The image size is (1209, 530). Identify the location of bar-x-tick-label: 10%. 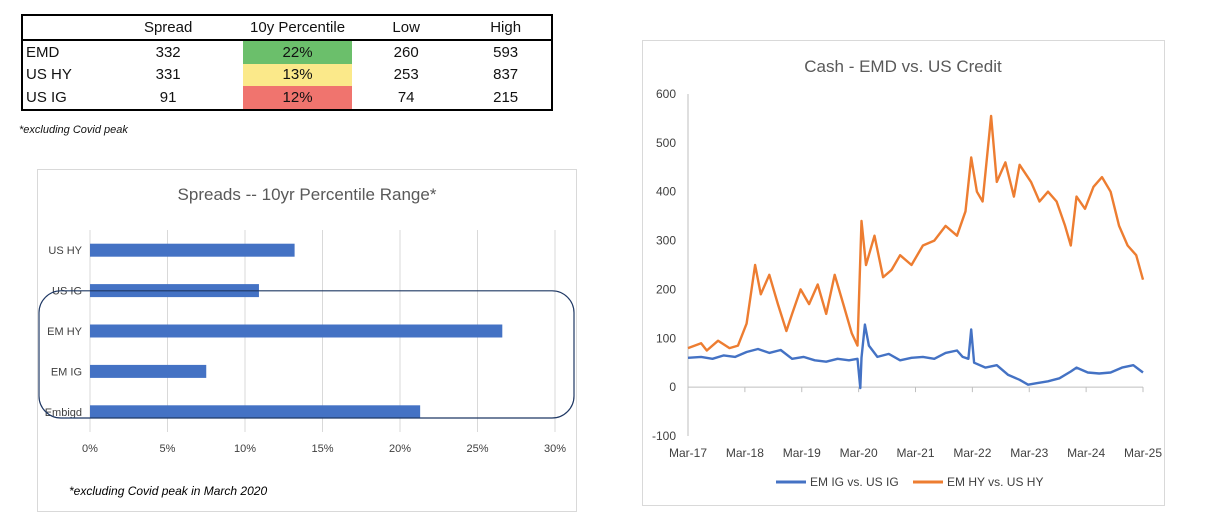
(245, 449).